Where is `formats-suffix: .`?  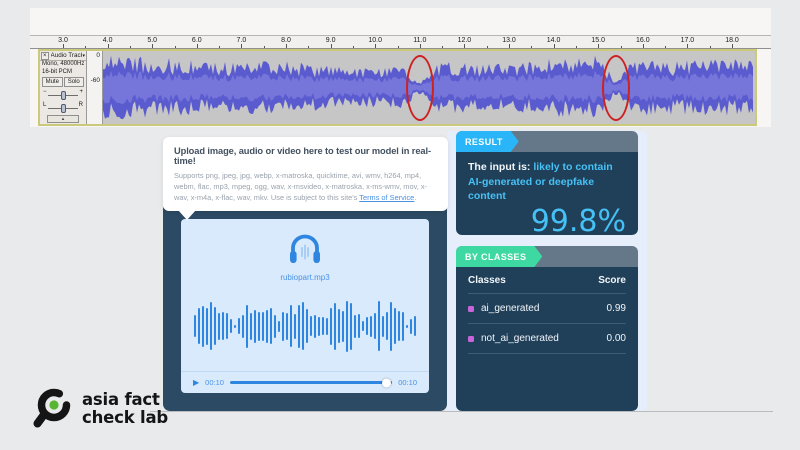 formats-suffix: . is located at coordinates (415, 198).